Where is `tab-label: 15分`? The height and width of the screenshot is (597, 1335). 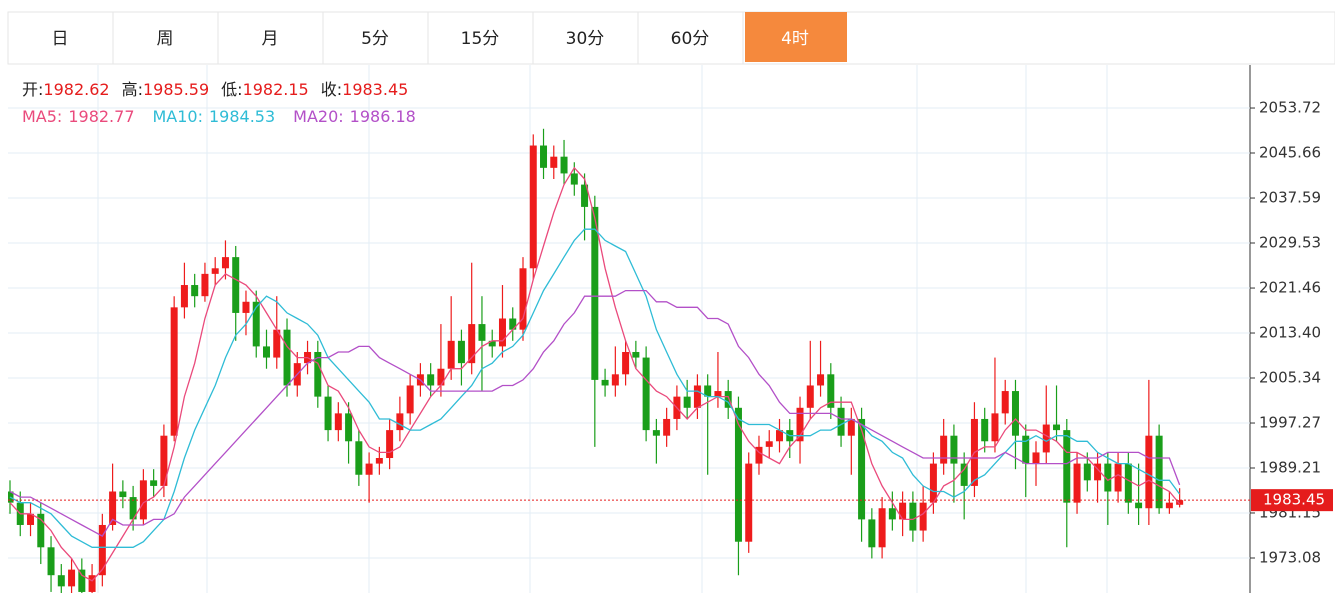
tab-label: 15分 is located at coordinates (480, 39).